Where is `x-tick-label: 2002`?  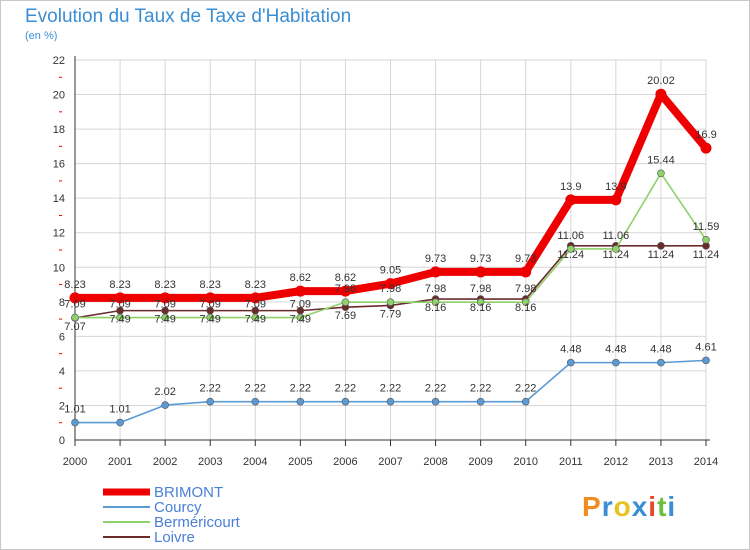 x-tick-label: 2002 is located at coordinates (165, 462).